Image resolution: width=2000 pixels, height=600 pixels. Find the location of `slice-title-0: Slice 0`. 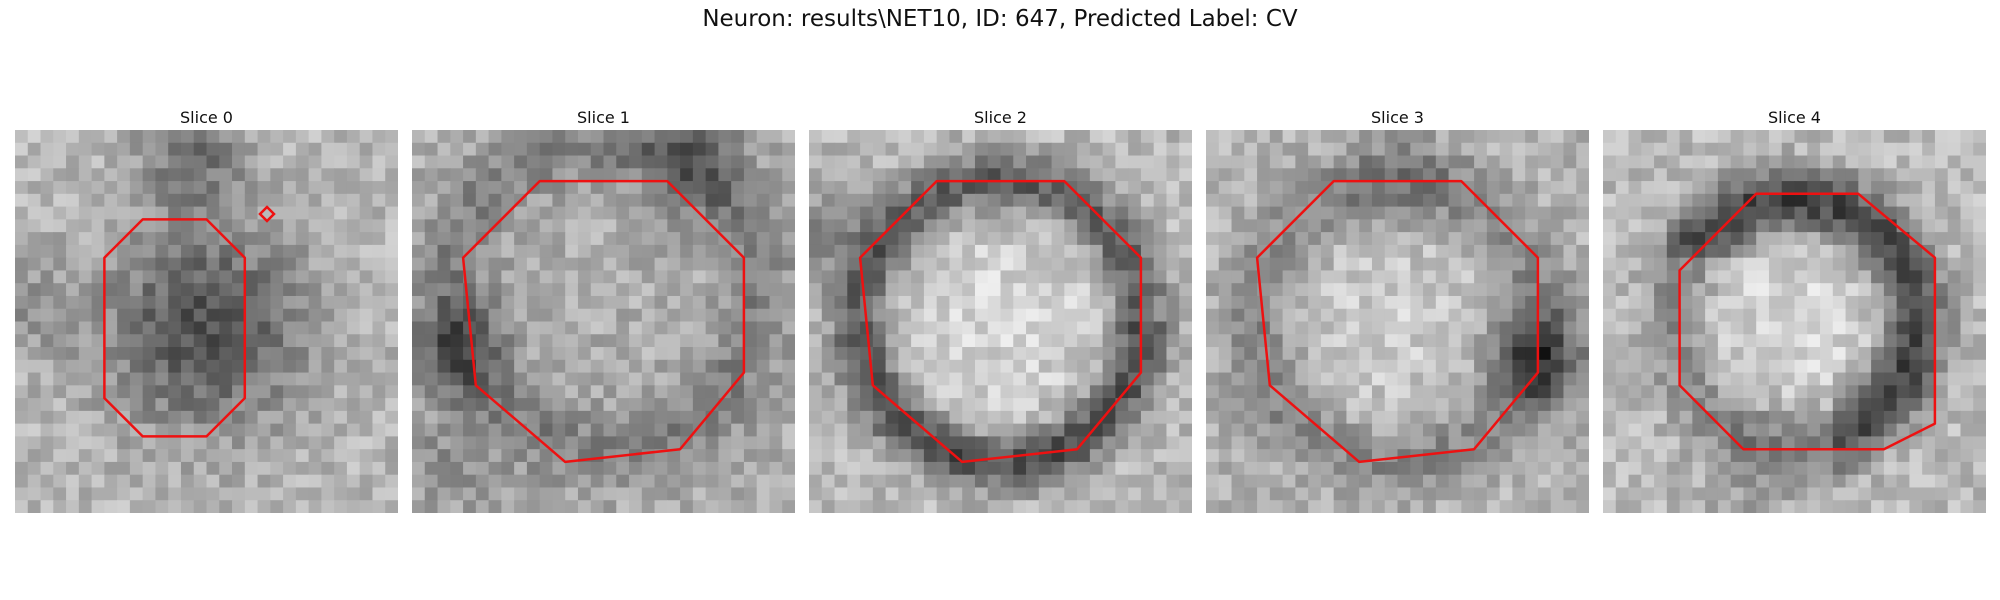

slice-title-0: Slice 0 is located at coordinates (206, 117).